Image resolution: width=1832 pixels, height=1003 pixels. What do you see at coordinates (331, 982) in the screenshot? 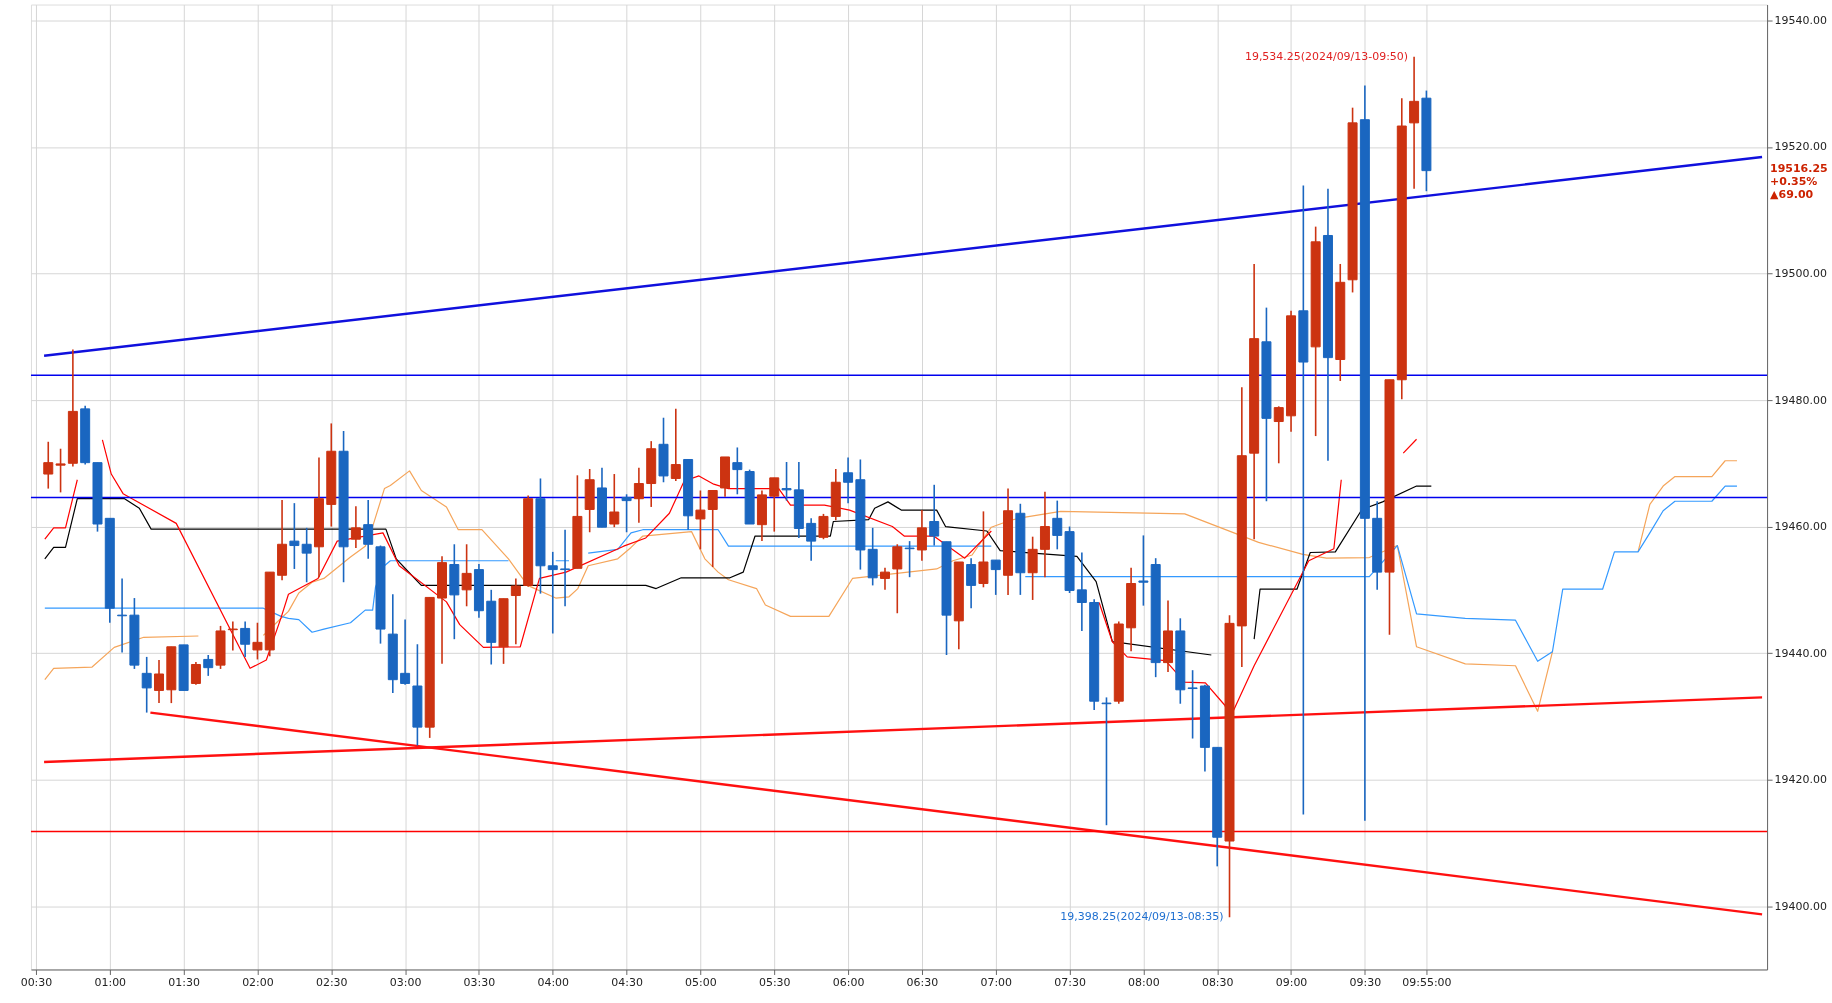
I see `x-tick-label: 02:30` at bounding box center [331, 982].